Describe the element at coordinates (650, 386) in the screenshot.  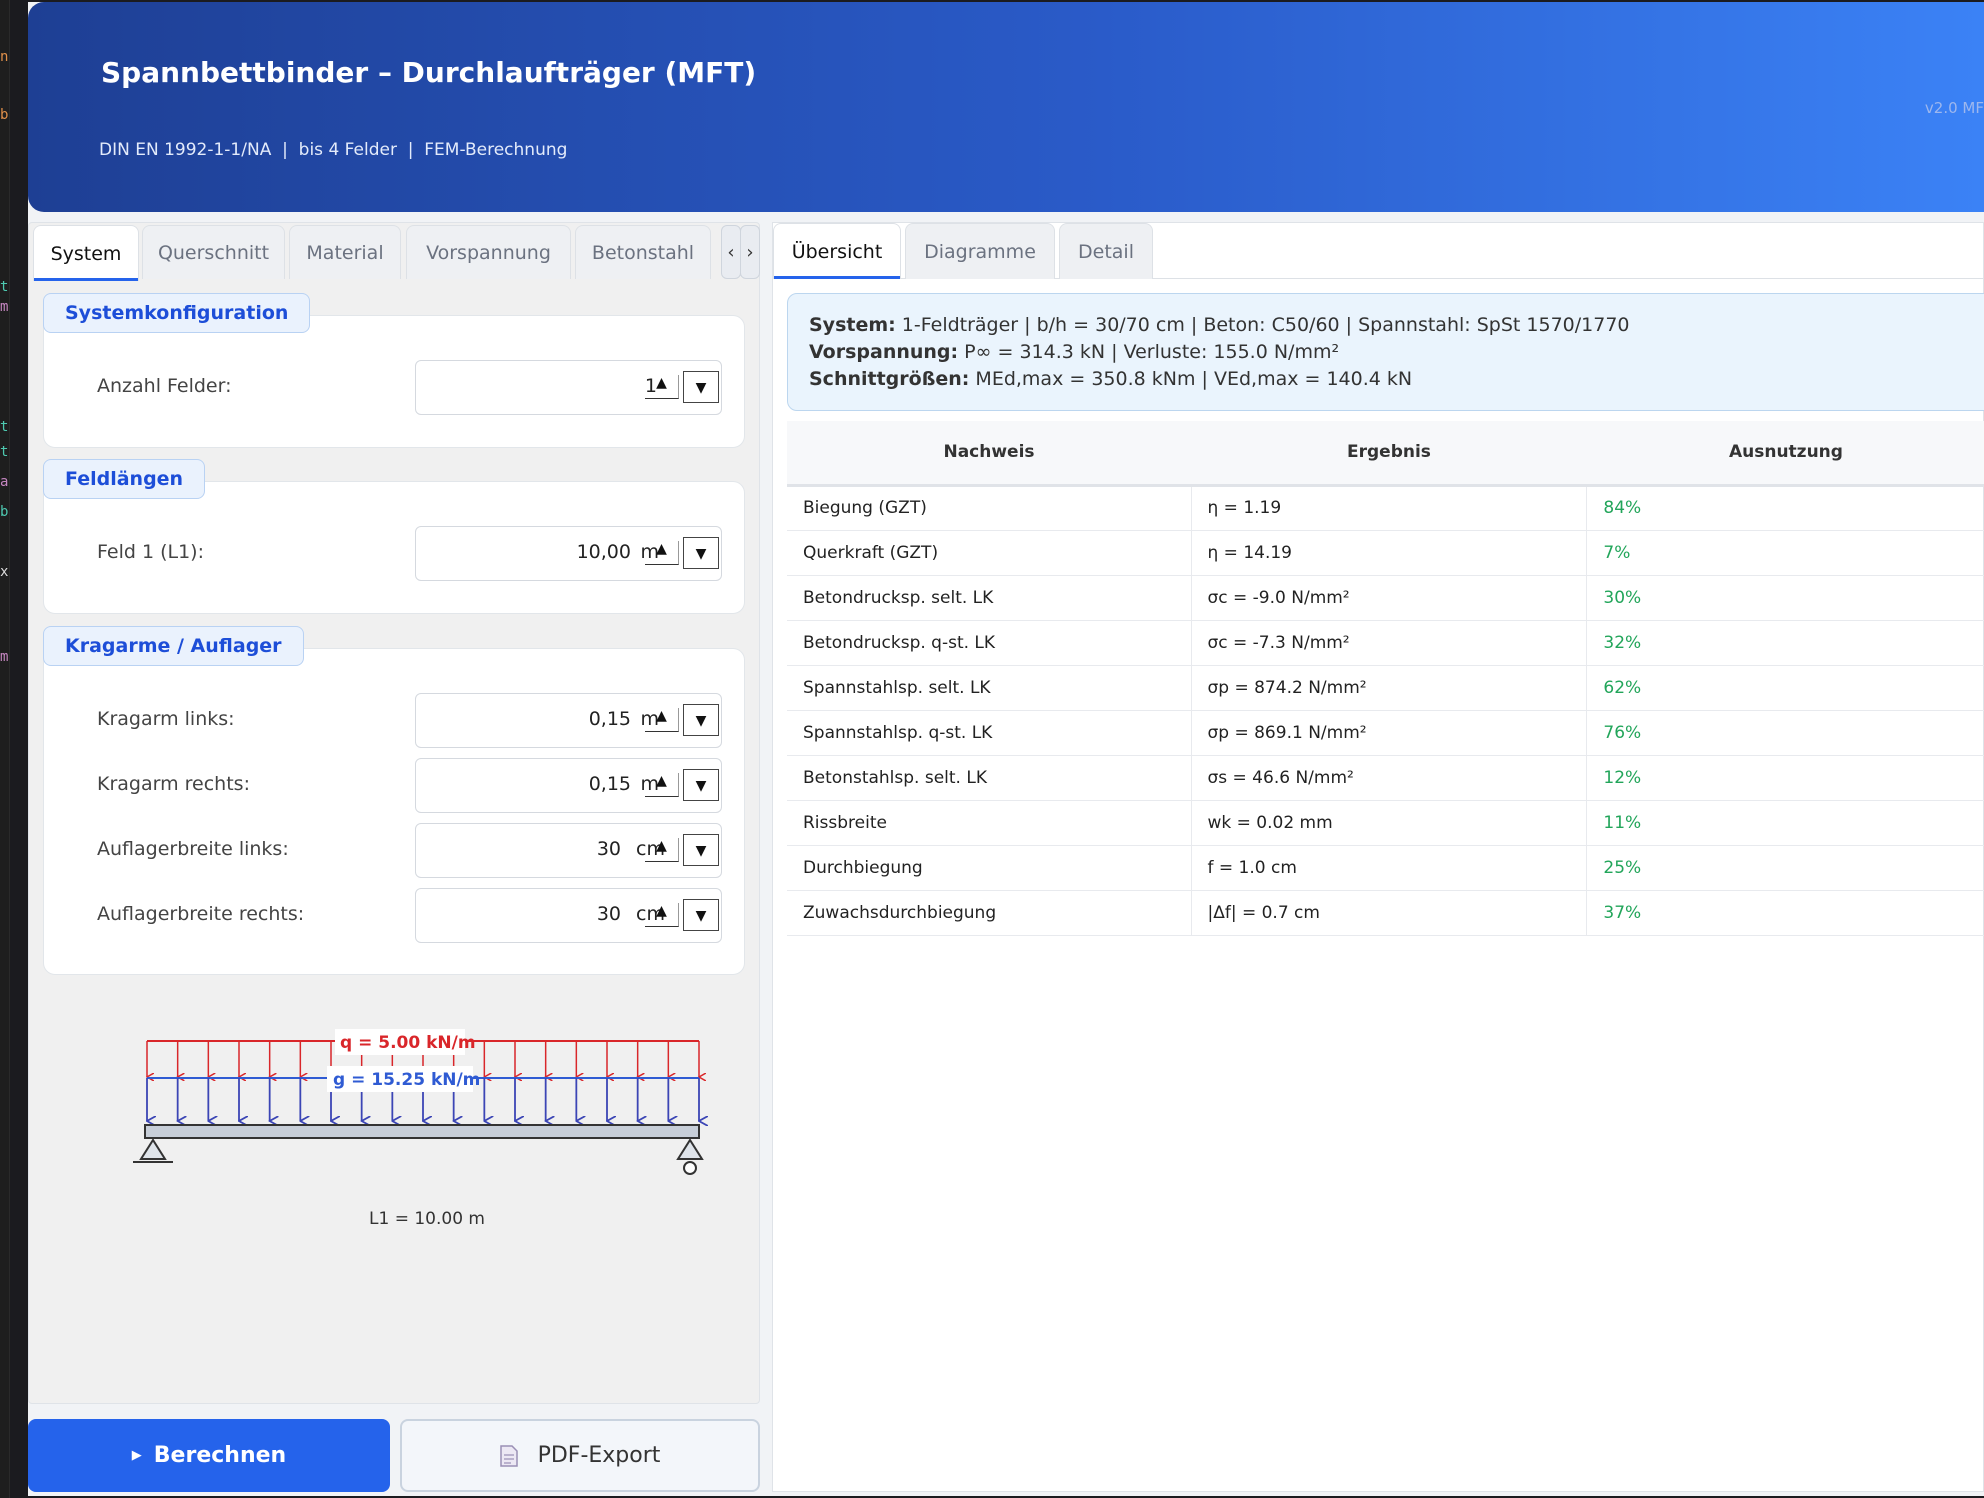
I see `spinbox-value: 1` at that location.